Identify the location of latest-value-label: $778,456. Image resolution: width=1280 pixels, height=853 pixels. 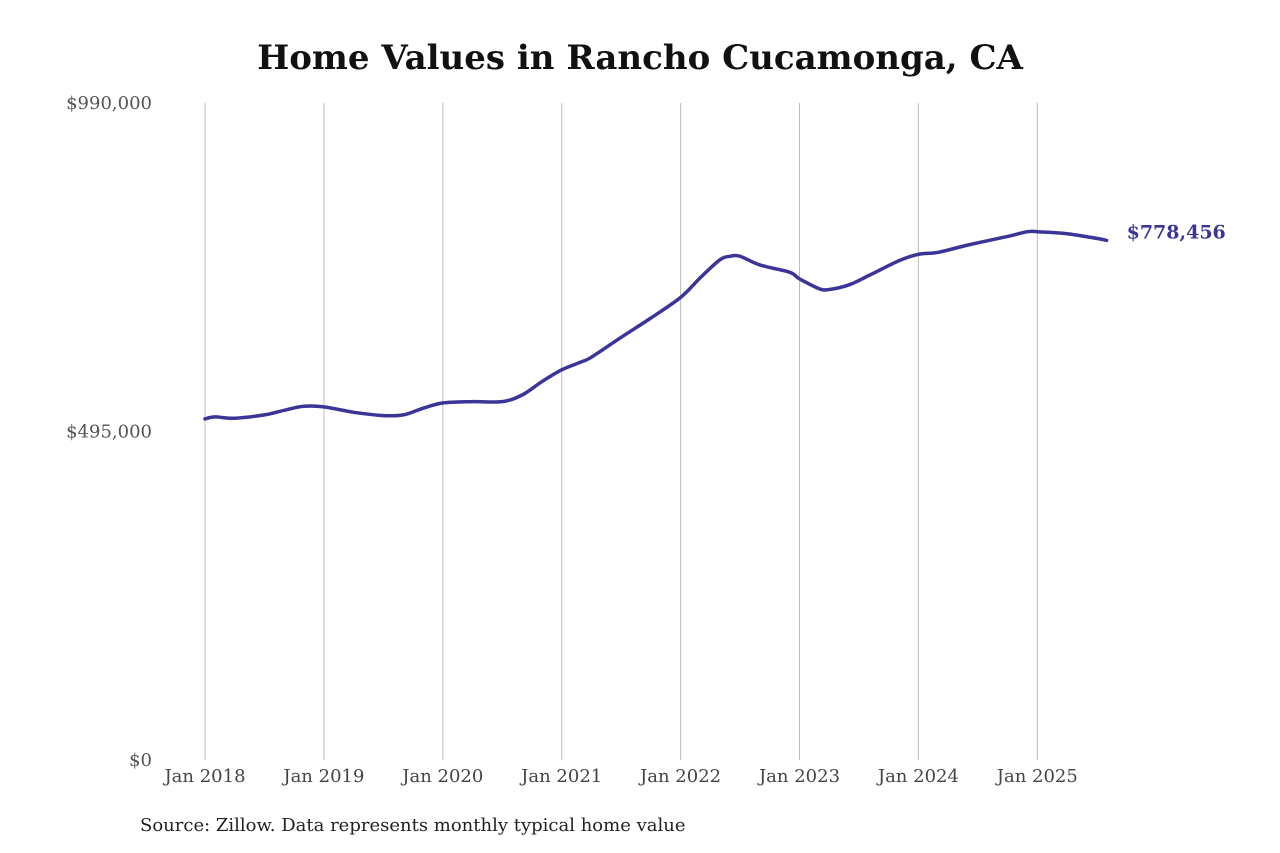
(1176, 232).